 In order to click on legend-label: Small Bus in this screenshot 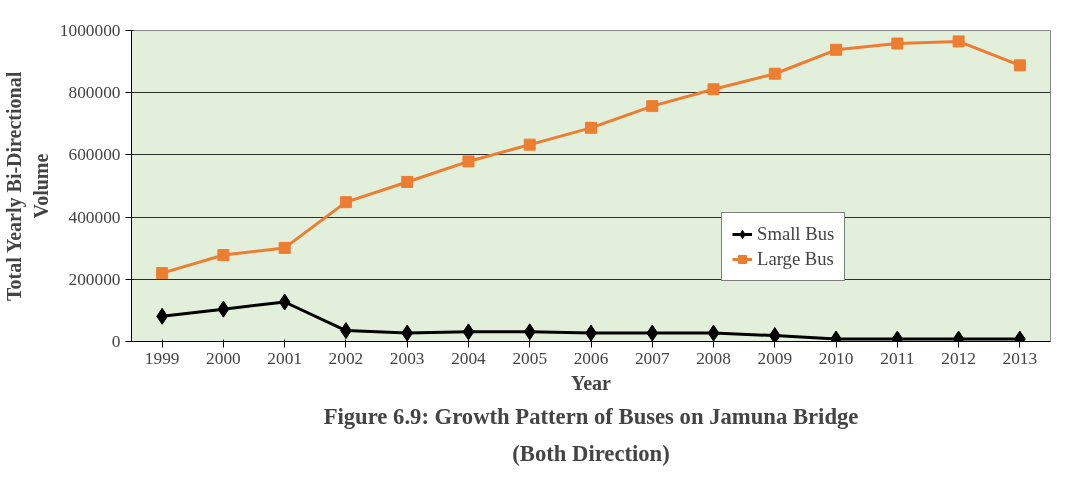, I will do `click(796, 234)`.